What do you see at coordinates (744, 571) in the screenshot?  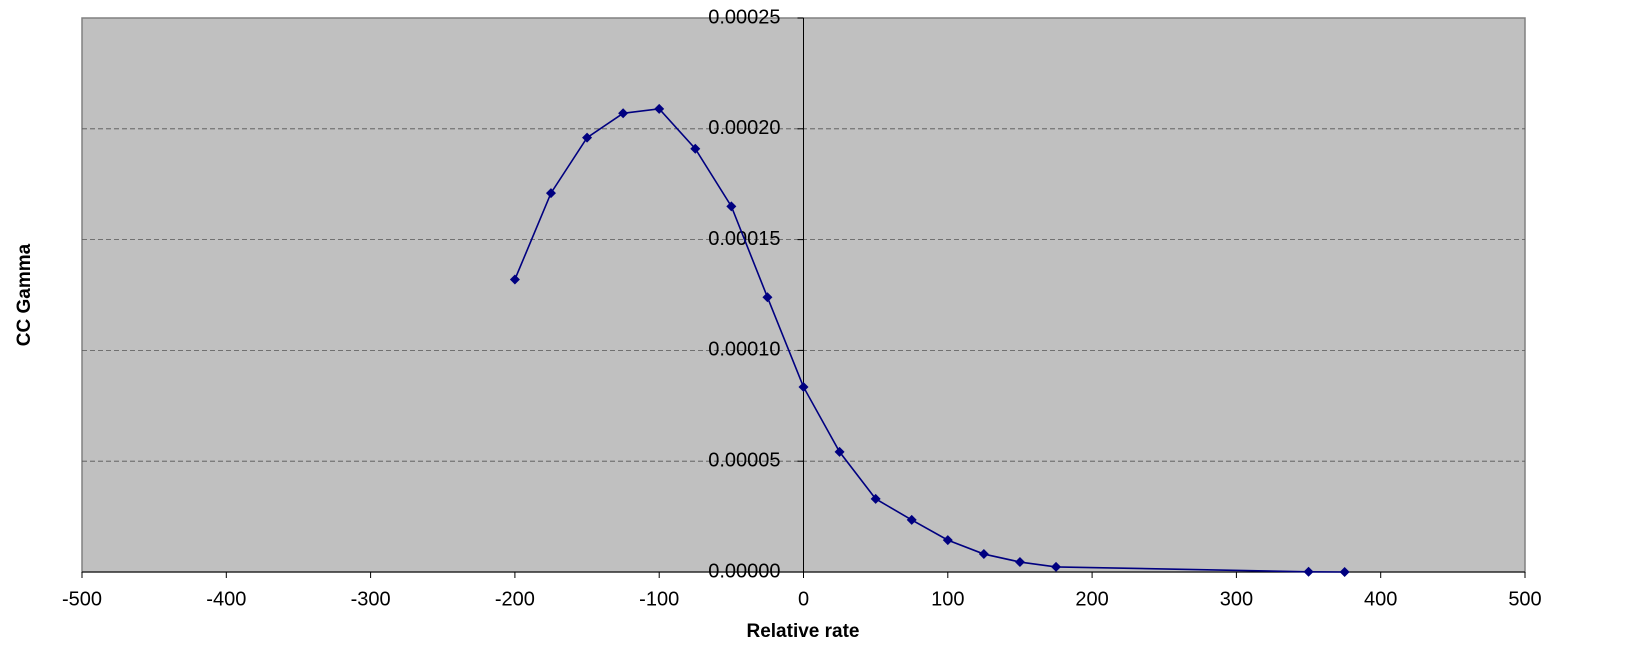 I see `y-tick-label: 0.00000` at bounding box center [744, 571].